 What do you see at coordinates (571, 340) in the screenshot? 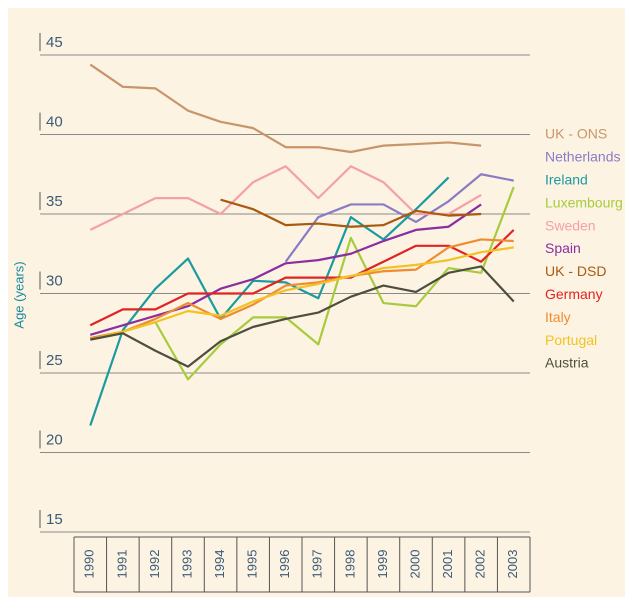
I see `legend-label: Portugal` at bounding box center [571, 340].